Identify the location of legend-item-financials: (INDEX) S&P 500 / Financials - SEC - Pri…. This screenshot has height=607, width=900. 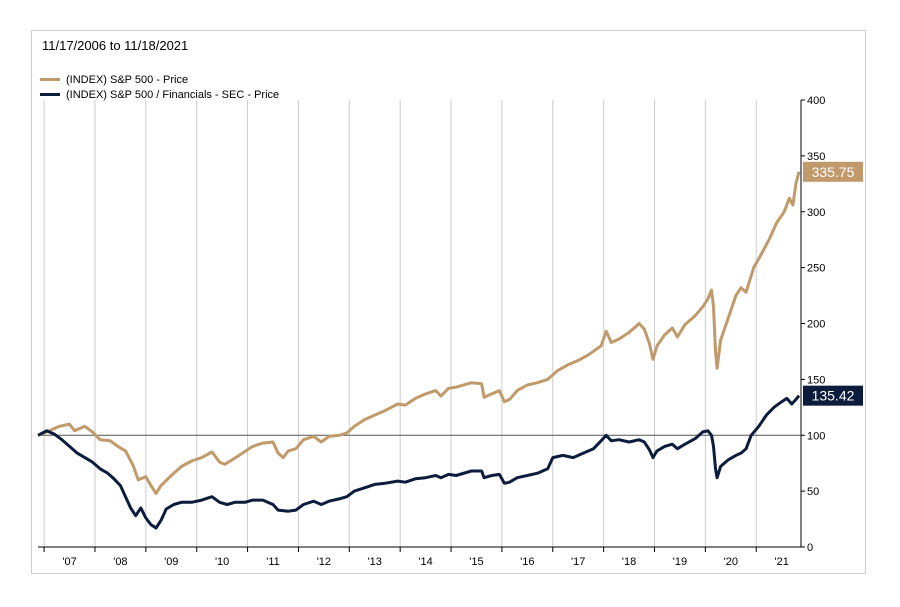
(159, 94).